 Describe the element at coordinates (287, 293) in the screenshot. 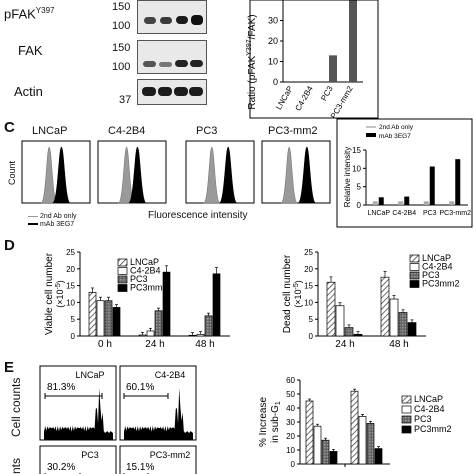

I see `y-axis-label: Dead cell number` at that location.